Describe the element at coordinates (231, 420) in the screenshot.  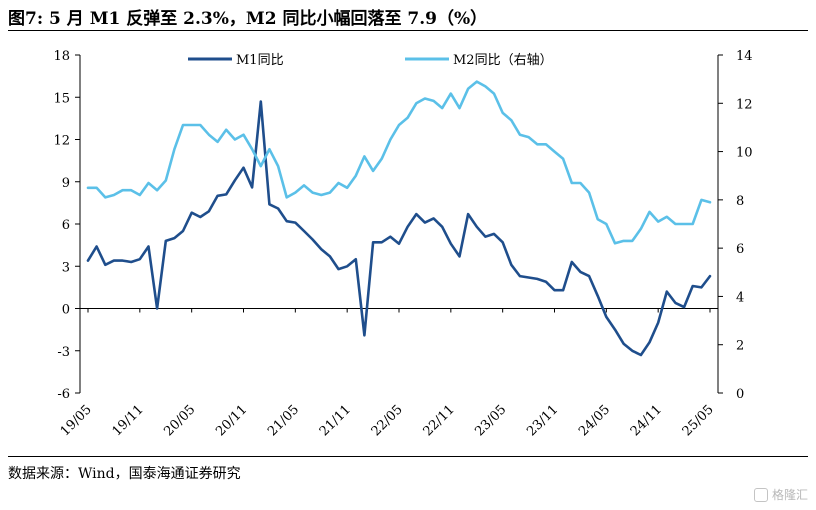
I see `x-tick-label: 20/11` at that location.